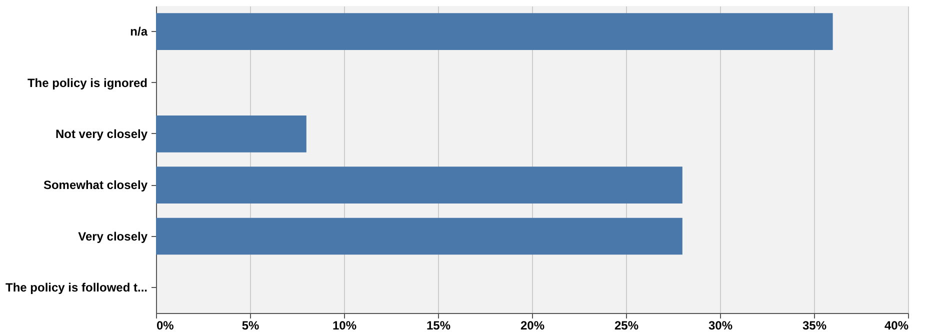  What do you see at coordinates (101, 133) in the screenshot?
I see `y-tick-label: Not very closely` at bounding box center [101, 133].